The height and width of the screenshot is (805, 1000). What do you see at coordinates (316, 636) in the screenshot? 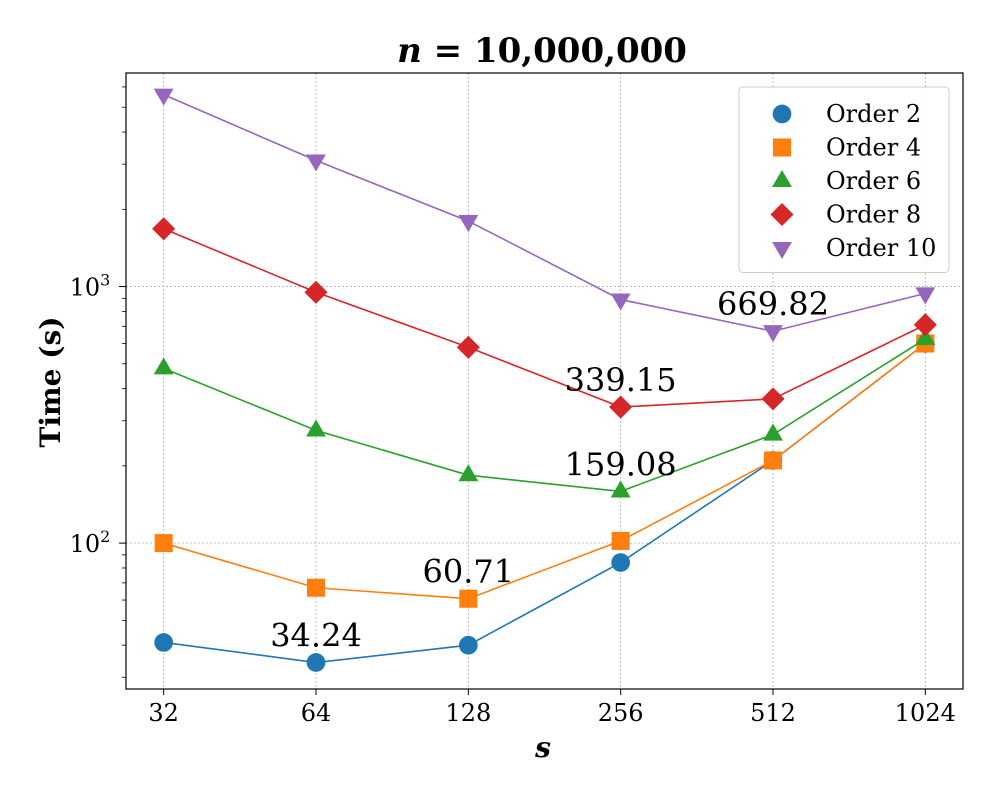
I see `data-label: 34.24` at bounding box center [316, 636].